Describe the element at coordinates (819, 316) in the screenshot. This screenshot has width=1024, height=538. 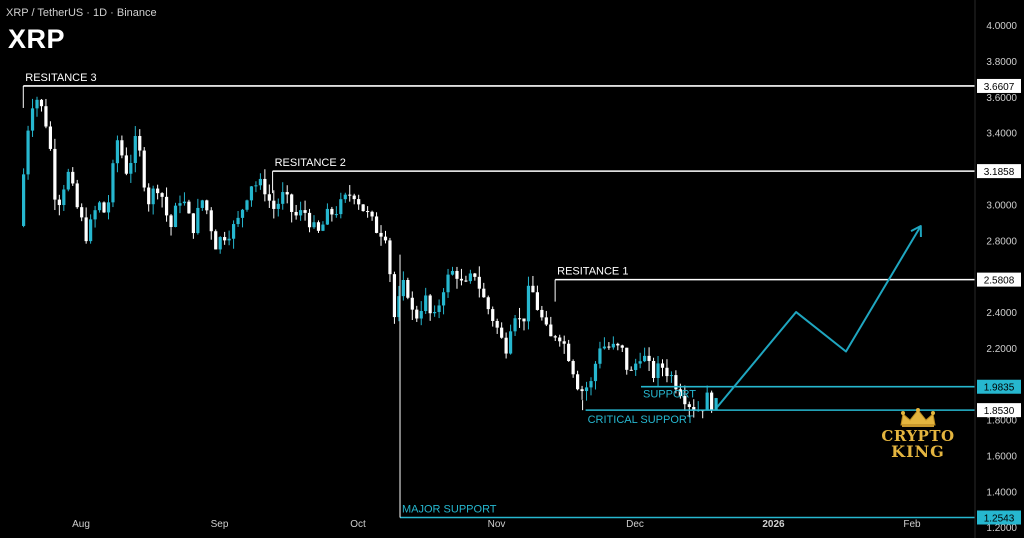
I see `projection-path` at that location.